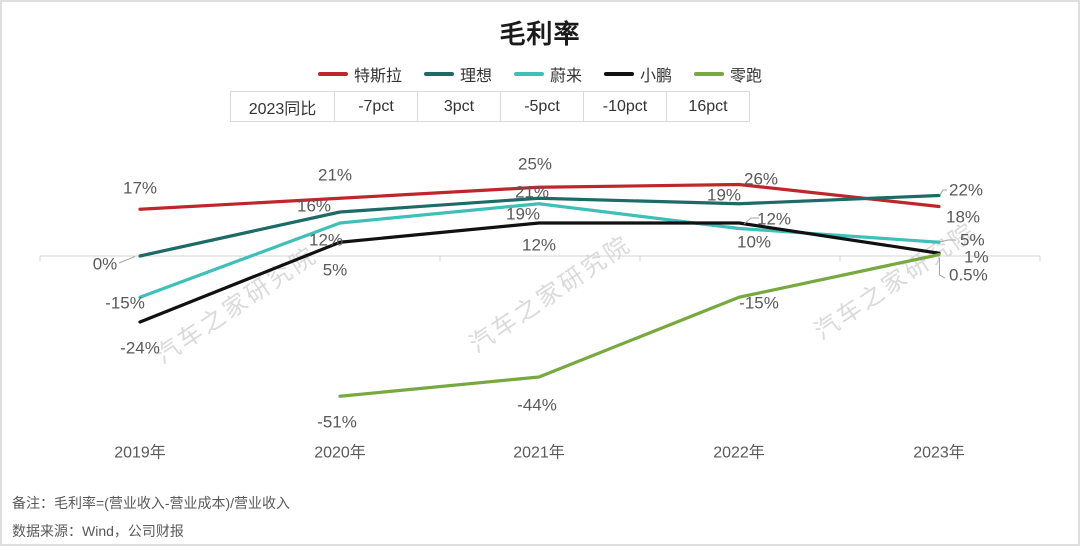 The image size is (1080, 546). What do you see at coordinates (746, 76) in the screenshot?
I see `legend-label-leapmotor: 零跑` at bounding box center [746, 76].